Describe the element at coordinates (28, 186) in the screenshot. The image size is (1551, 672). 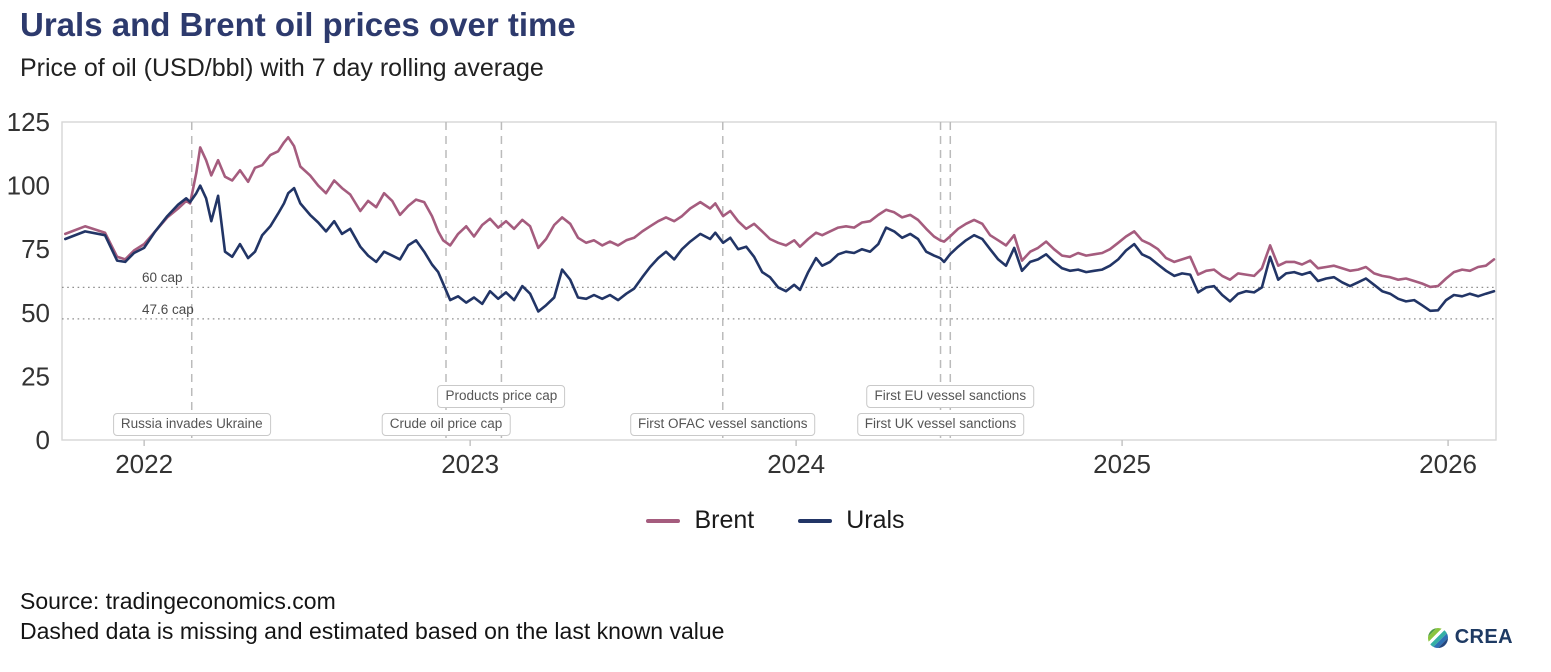
I see `y-tick-label: 100` at that location.